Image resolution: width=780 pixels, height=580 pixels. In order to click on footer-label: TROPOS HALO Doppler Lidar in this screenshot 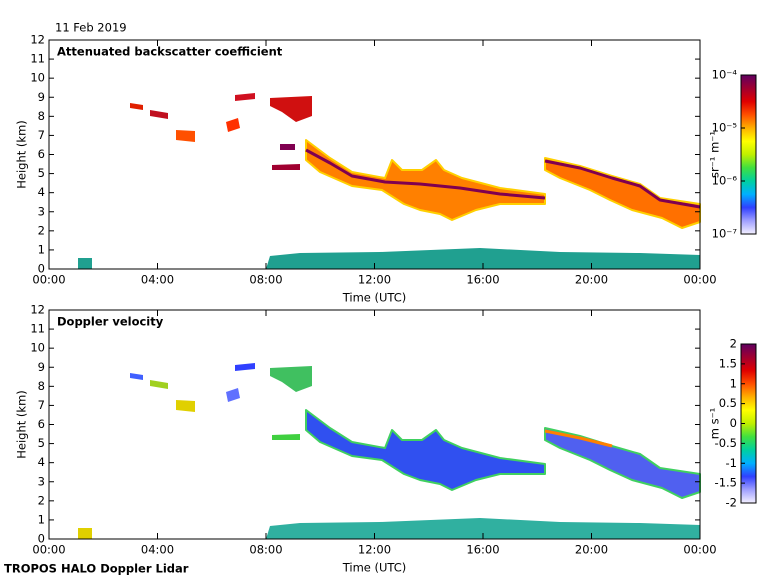, I will do `click(96, 569)`.